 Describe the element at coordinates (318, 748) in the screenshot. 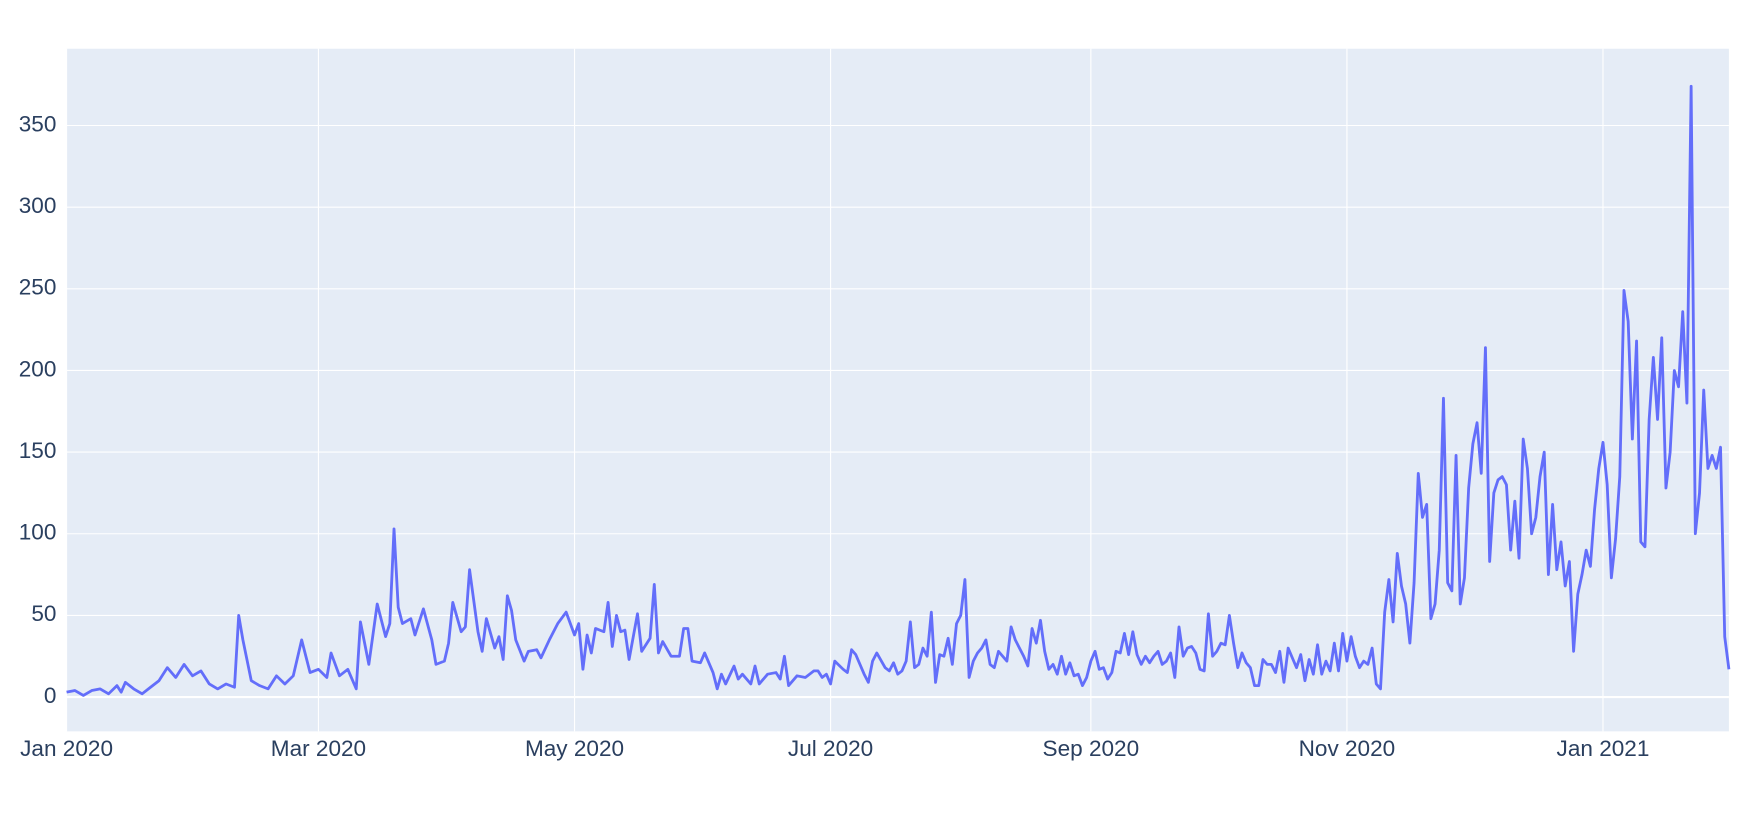

I see `x-tick-label: Mar 2020` at that location.